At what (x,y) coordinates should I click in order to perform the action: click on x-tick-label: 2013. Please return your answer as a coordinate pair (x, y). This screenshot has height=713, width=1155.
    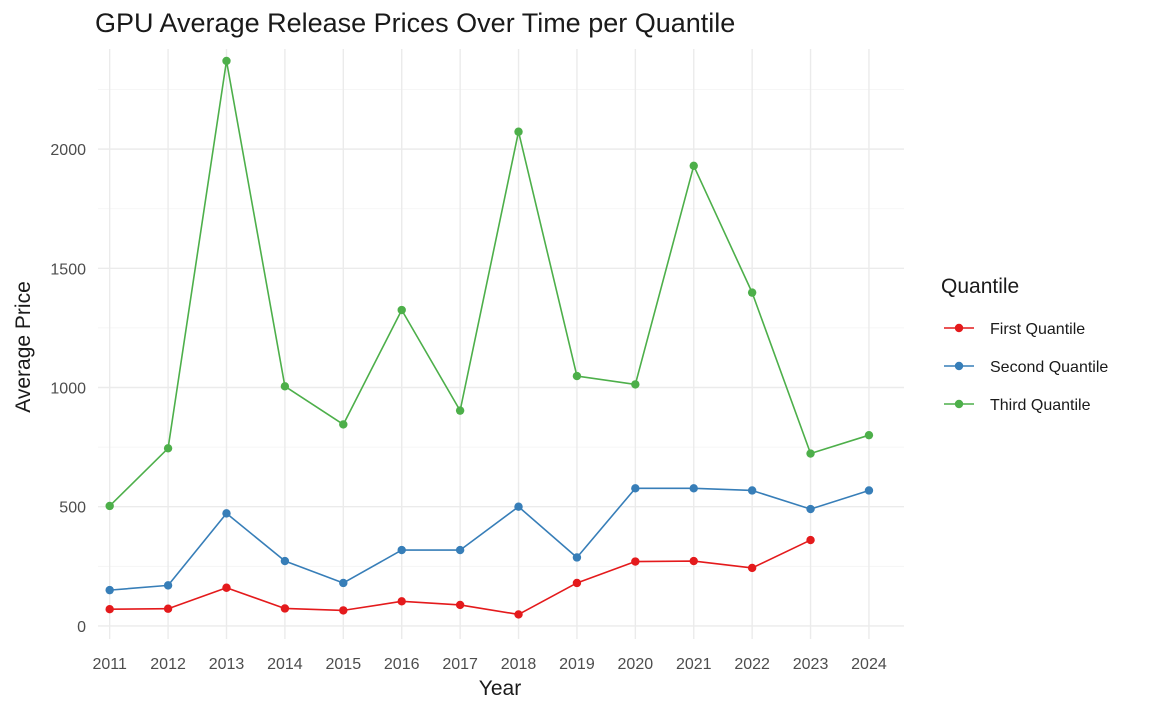
    Looking at the image, I should click on (227, 664).